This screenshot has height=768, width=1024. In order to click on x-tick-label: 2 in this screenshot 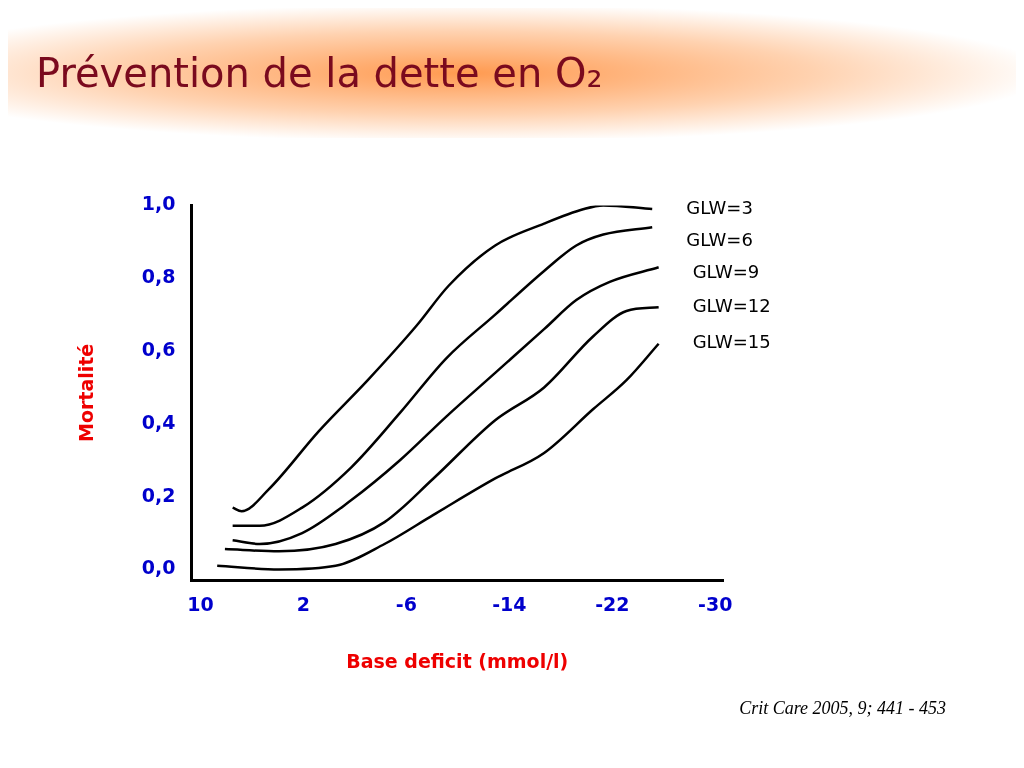, I will do `click(303, 603)`.